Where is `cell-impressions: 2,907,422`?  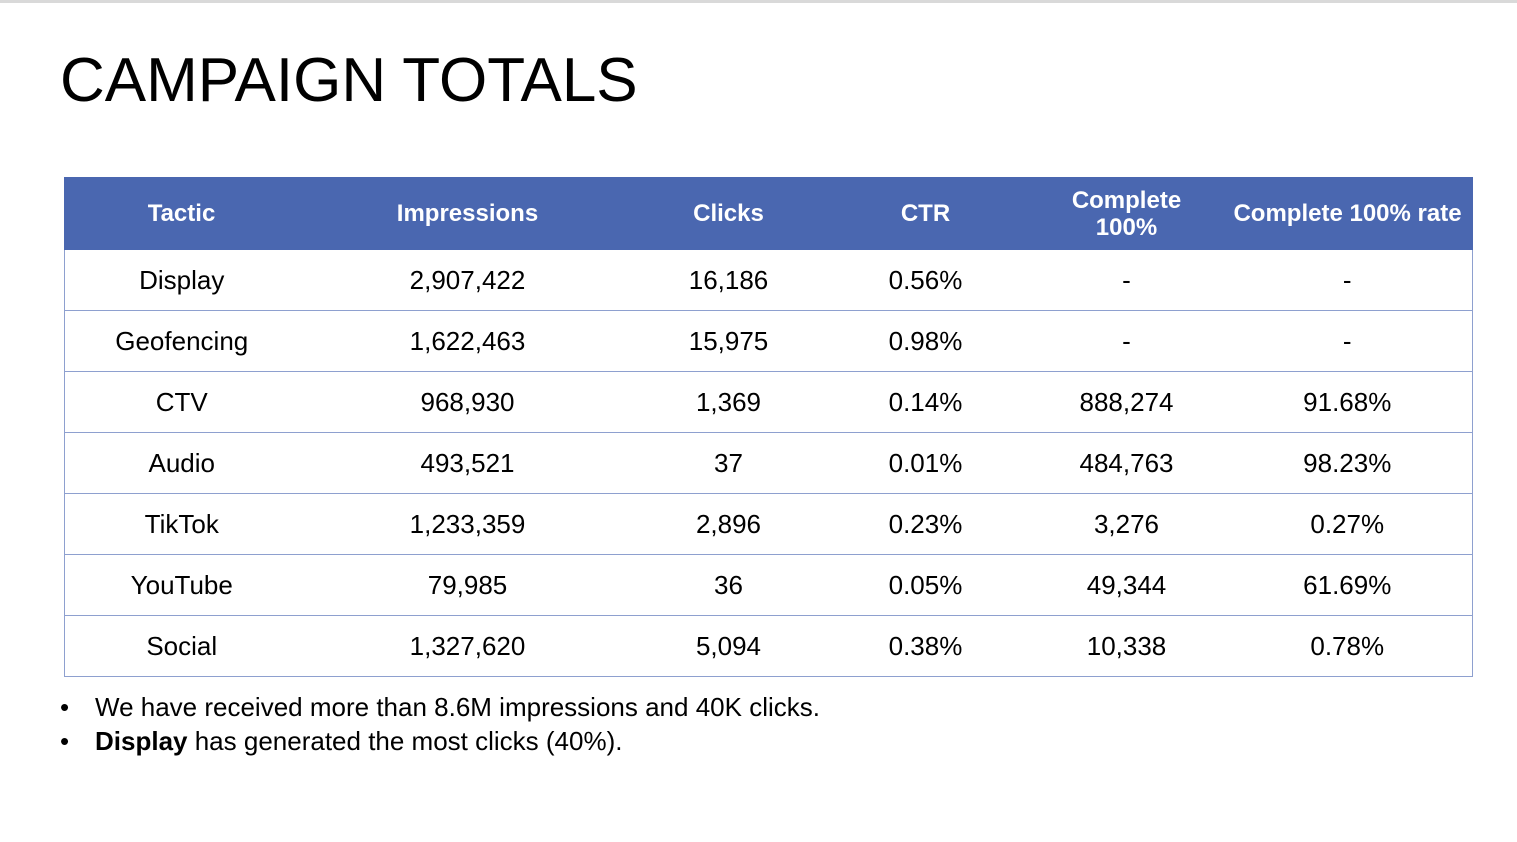 cell-impressions: 2,907,422 is located at coordinates (467, 280).